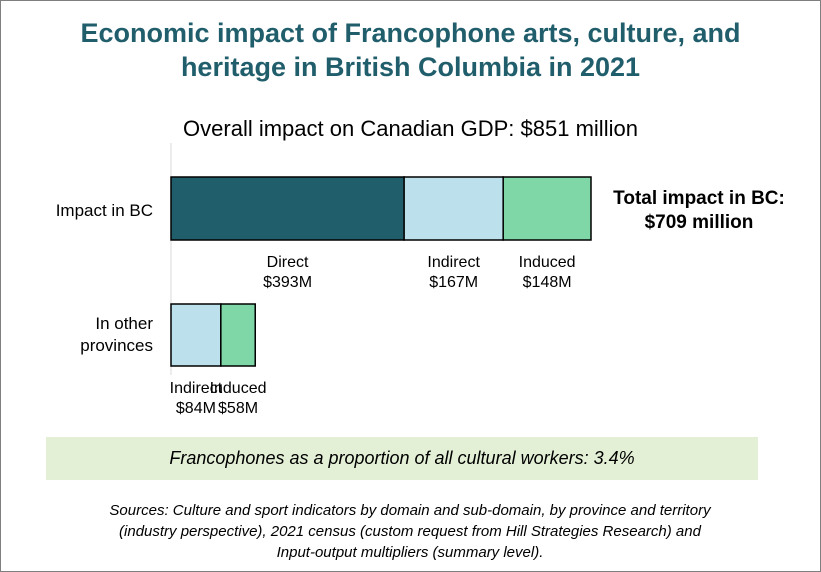 The image size is (821, 572). I want to click on segment-value-label: $84M, so click(196, 408).